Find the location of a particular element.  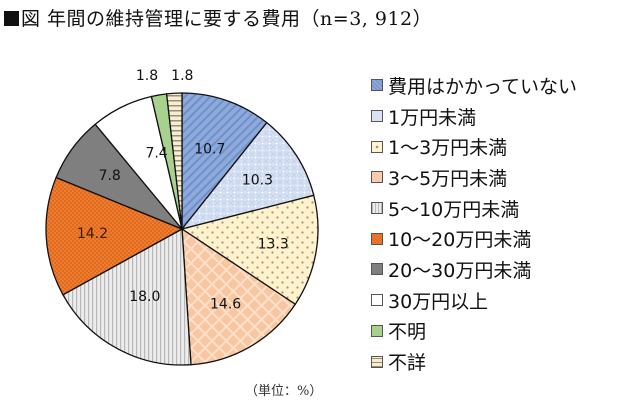

legend-label: 3〜5万円未満 is located at coordinates (448, 178).